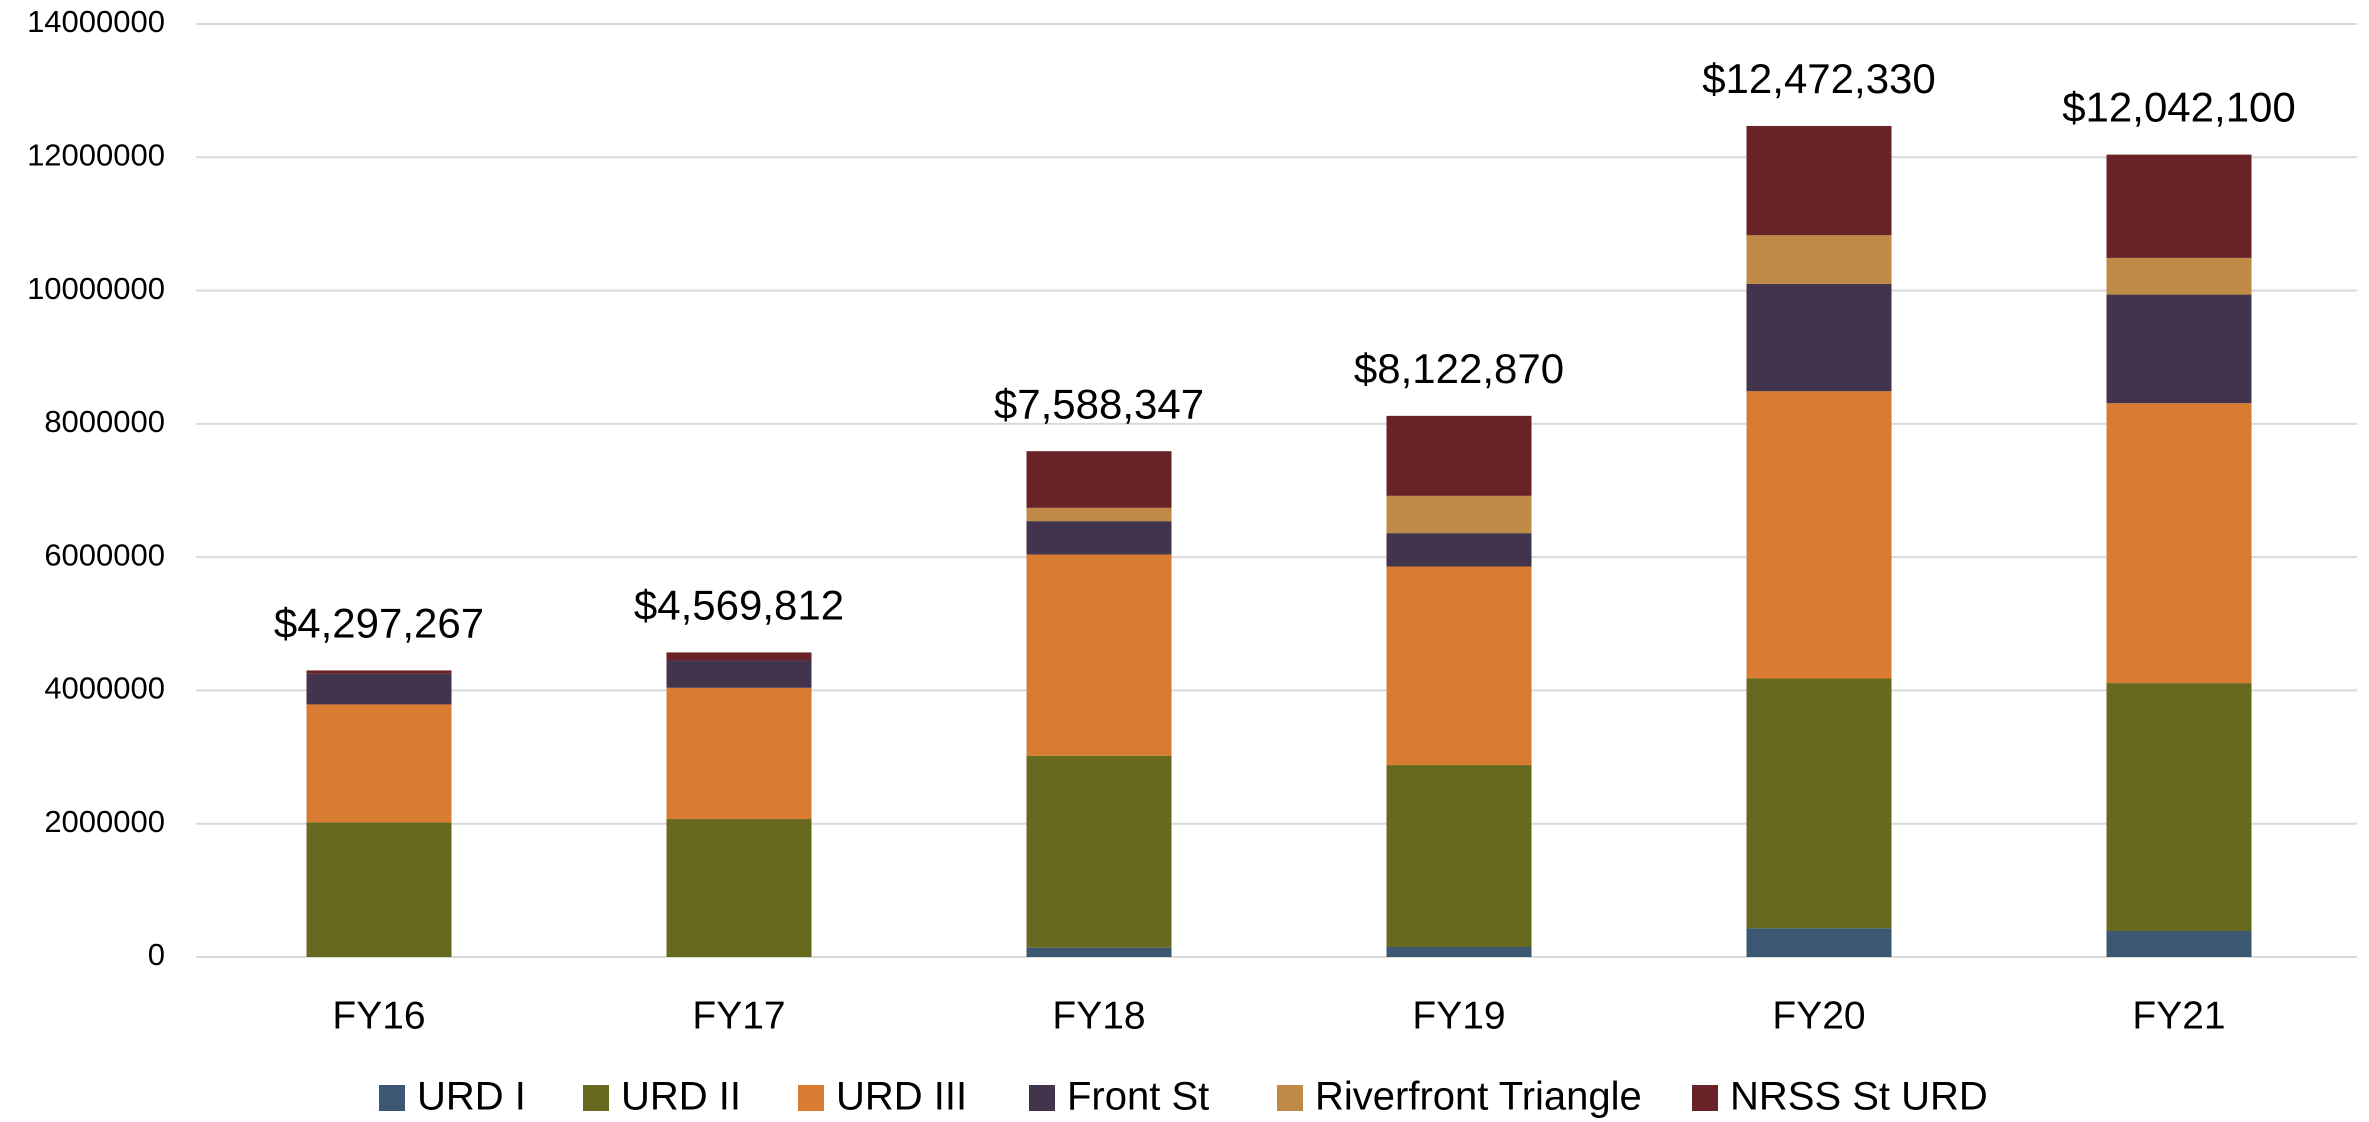 Image resolution: width=2369 pixels, height=1122 pixels. Describe the element at coordinates (104, 554) in the screenshot. I see `y-tick-label: 6000000` at that location.